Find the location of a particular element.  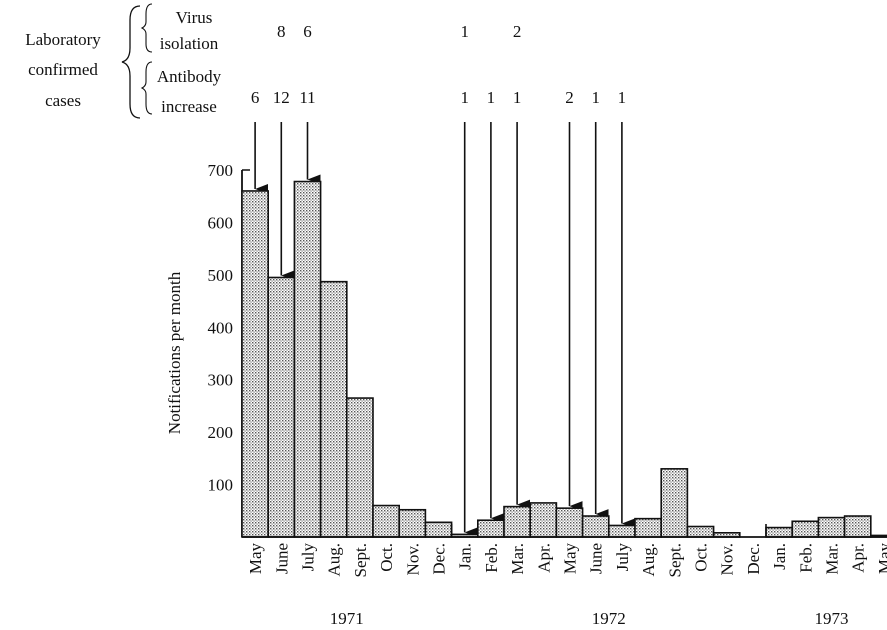

outer-brace is located at coordinates (131, 62).